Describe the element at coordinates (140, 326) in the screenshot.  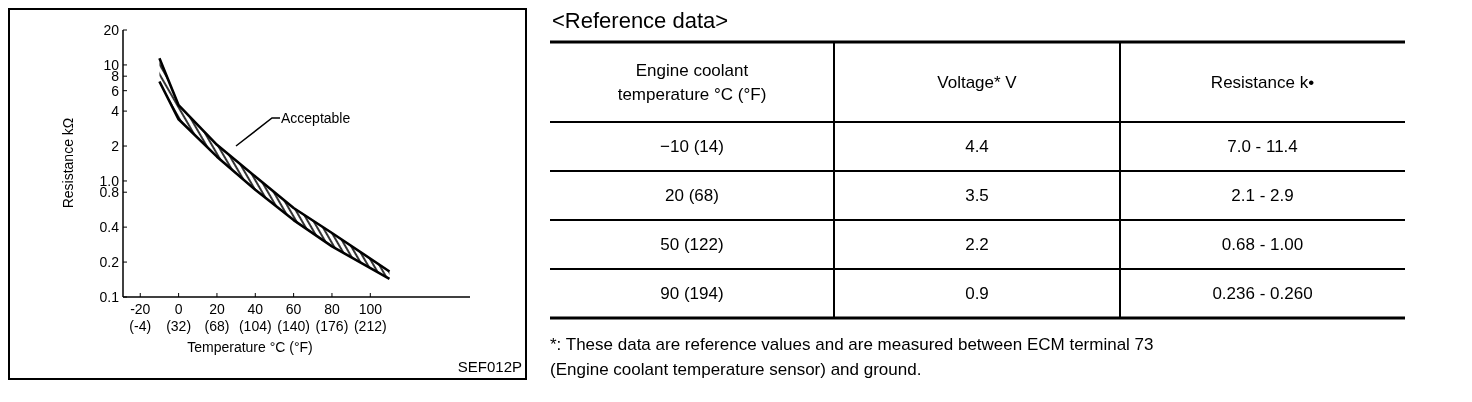
I see `x2-tick-label: (-4)` at that location.